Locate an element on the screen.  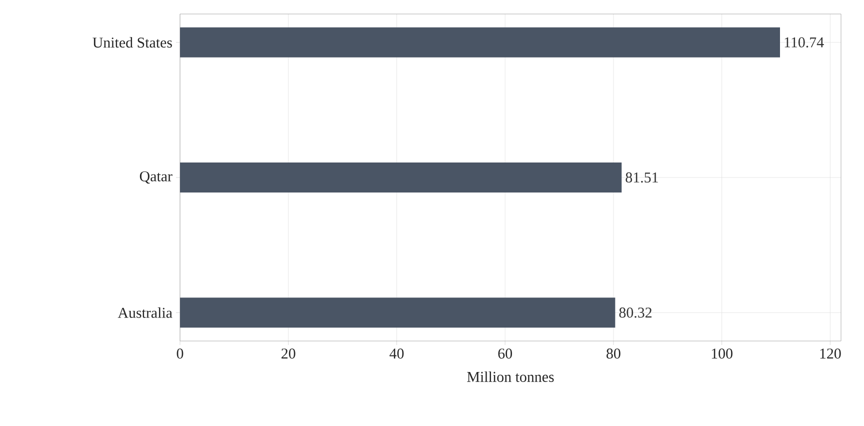
data-label: 80.32 is located at coordinates (635, 313).